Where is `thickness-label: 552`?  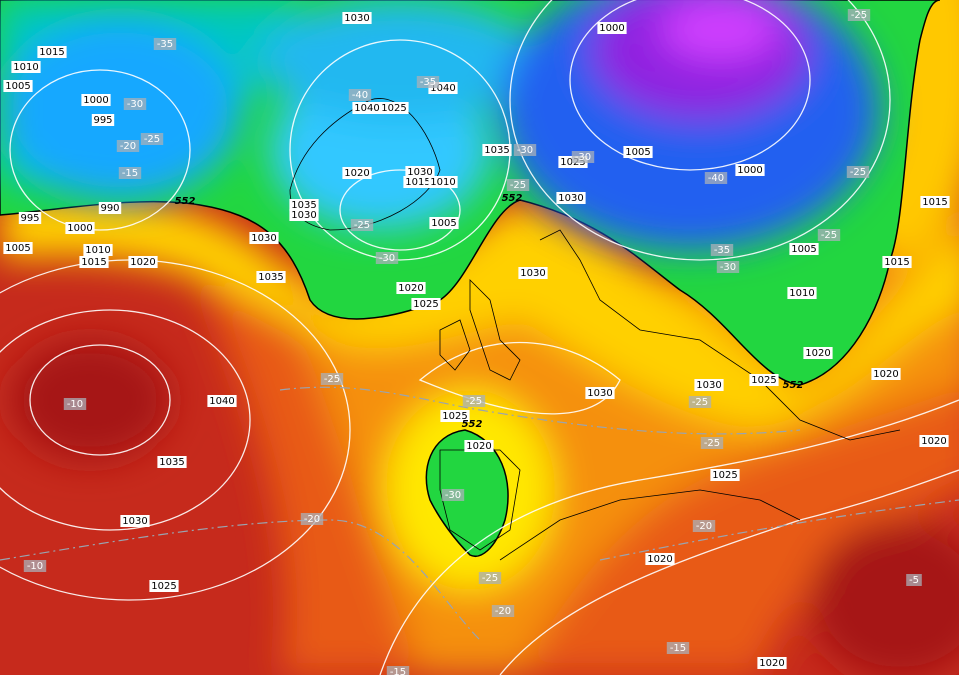 thickness-label: 552 is located at coordinates (512, 198).